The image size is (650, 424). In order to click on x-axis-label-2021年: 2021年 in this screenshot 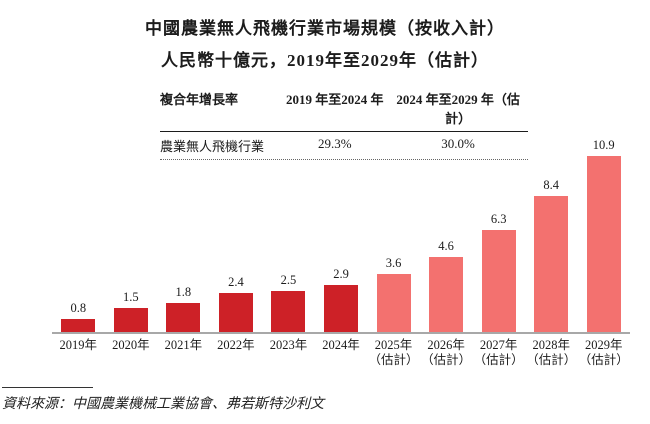, I will do `click(183, 353)`.